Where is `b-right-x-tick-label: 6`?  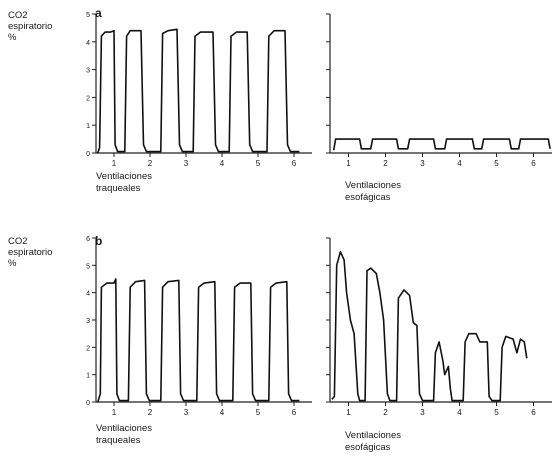 b-right-x-tick-label: 6 is located at coordinates (533, 412).